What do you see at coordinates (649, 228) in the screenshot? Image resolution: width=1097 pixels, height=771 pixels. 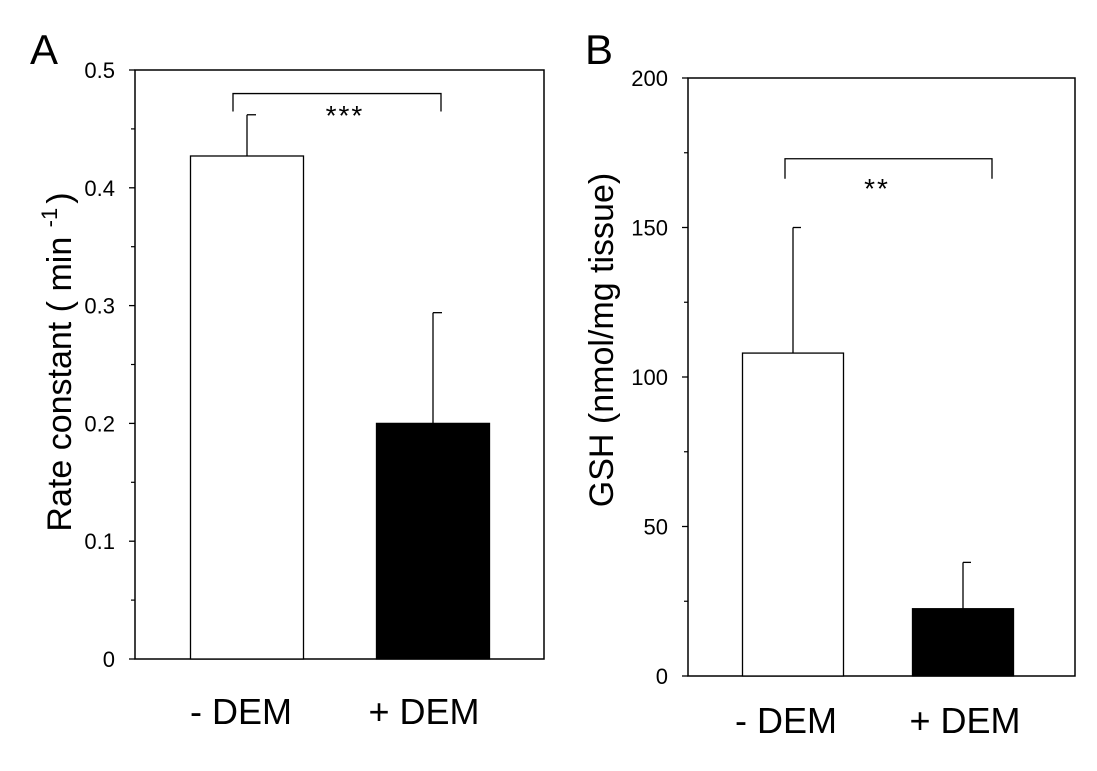 I see `panel-b-ytick-label: 150` at bounding box center [649, 228].